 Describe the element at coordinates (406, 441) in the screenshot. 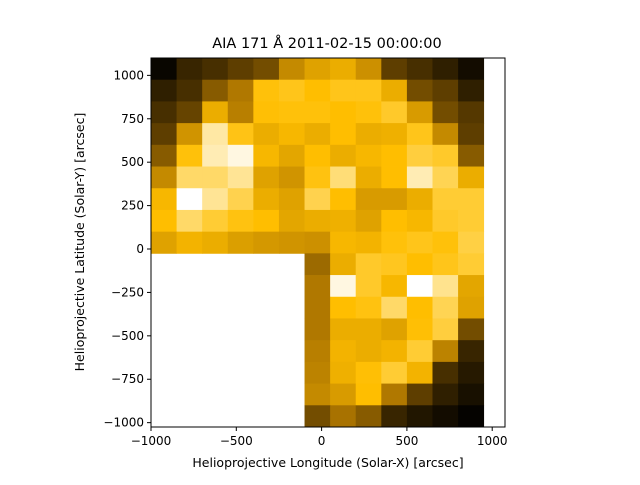

I see `x-tick-label: 500` at that location.